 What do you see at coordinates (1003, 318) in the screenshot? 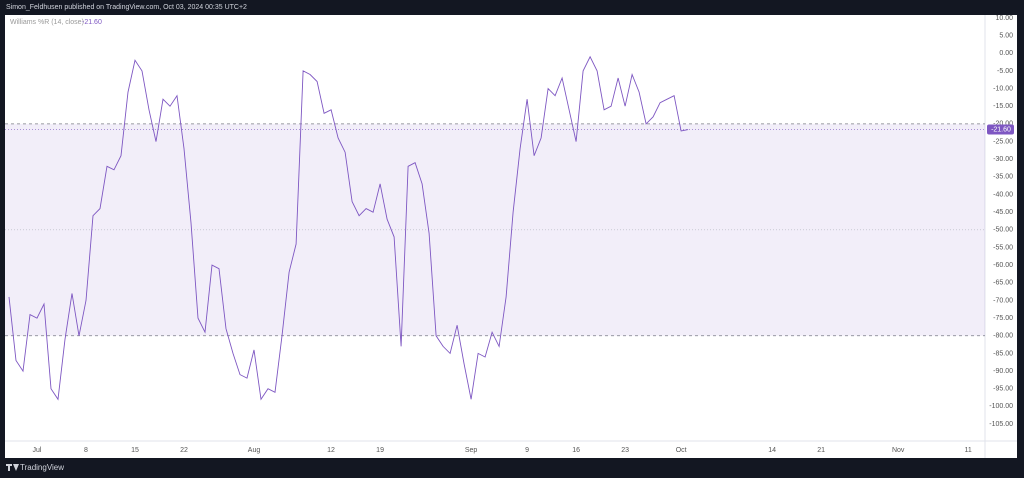
I see `y-tick-label: -75.00` at bounding box center [1003, 318].